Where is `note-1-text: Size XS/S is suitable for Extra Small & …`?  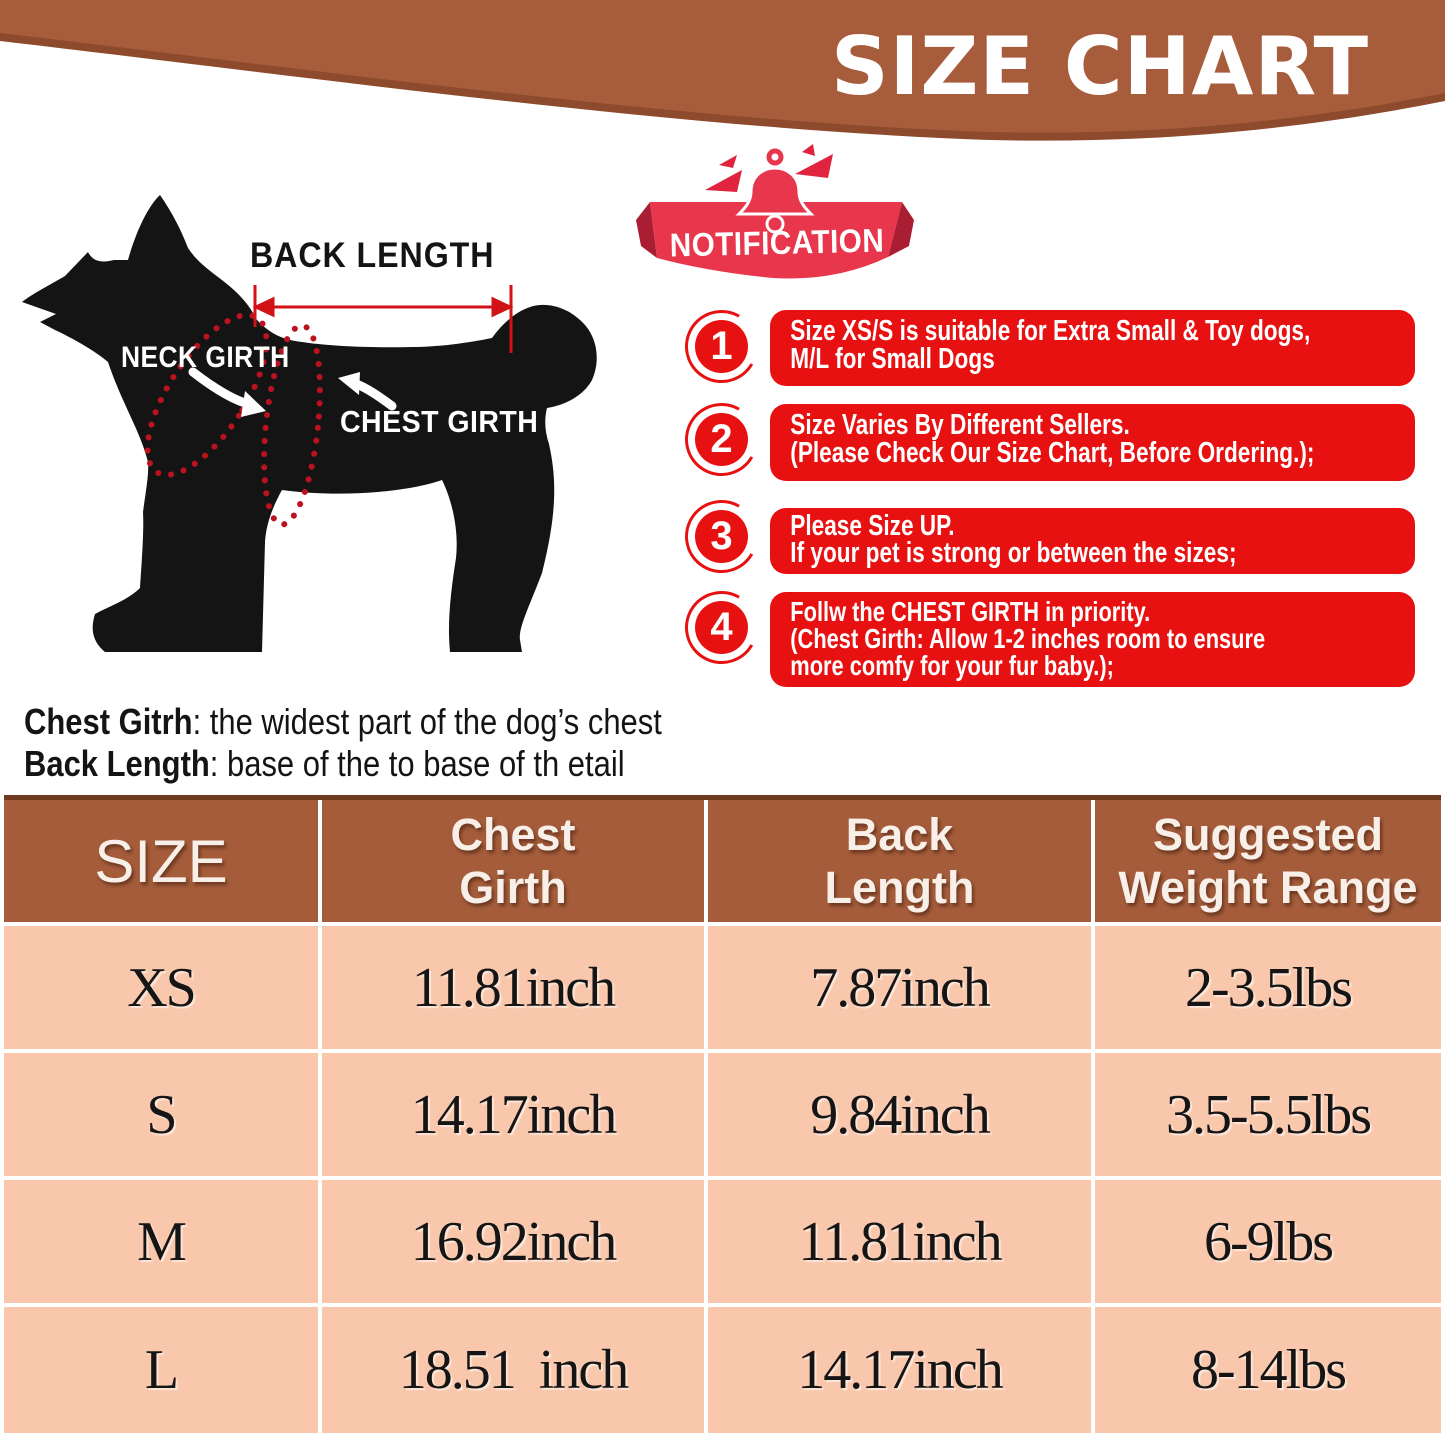 note-1-text: Size XS/S is suitable for Extra Small & … is located at coordinates (1040, 342).